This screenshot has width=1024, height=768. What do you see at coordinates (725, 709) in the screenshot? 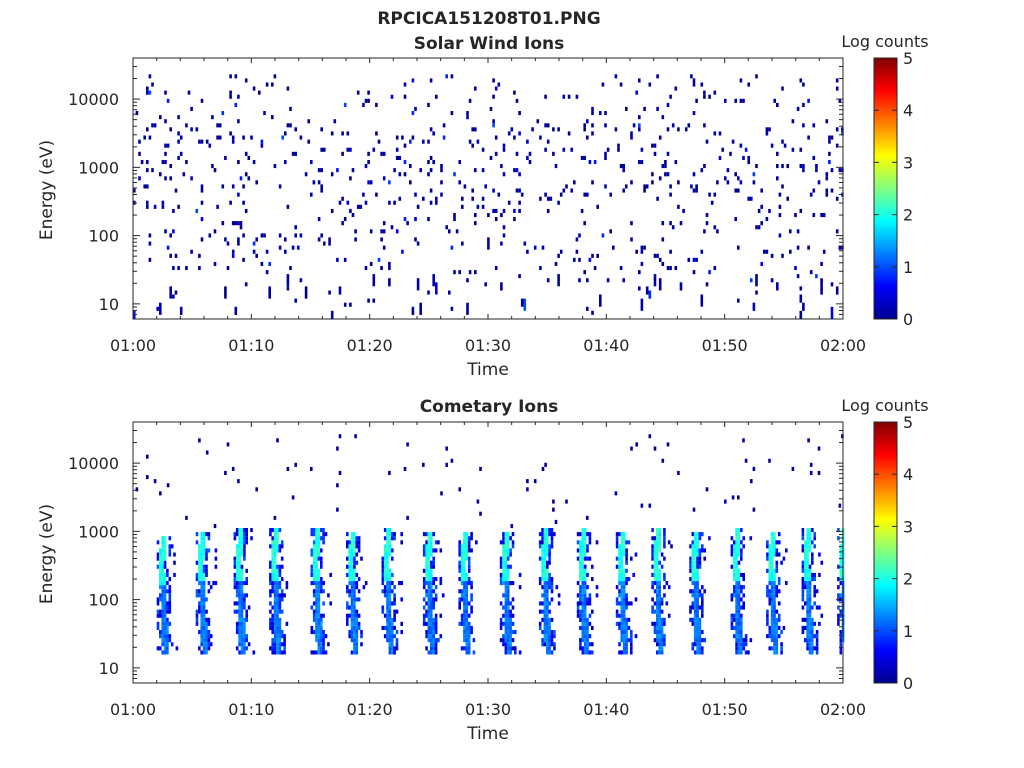
I see `x-tick-label: 01:50` at bounding box center [725, 709].